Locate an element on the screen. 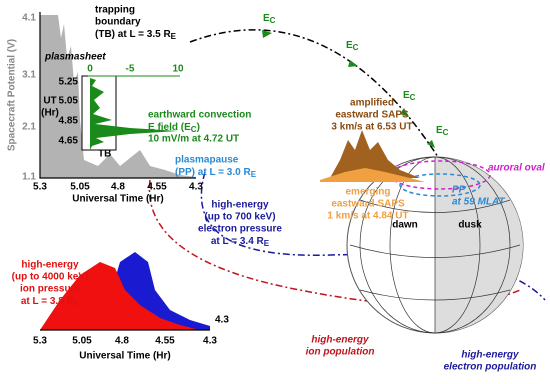 This screenshot has width=550, height=384. annotation: electron population is located at coordinates (490, 367).